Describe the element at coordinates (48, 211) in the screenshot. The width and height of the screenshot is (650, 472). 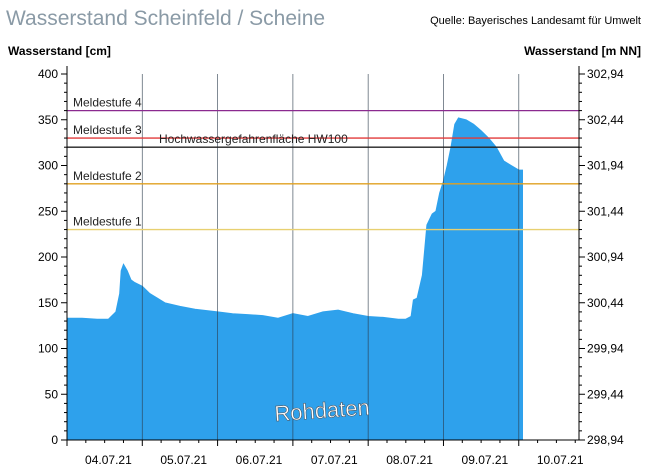
I see `y-tick-label-left: 250` at that location.